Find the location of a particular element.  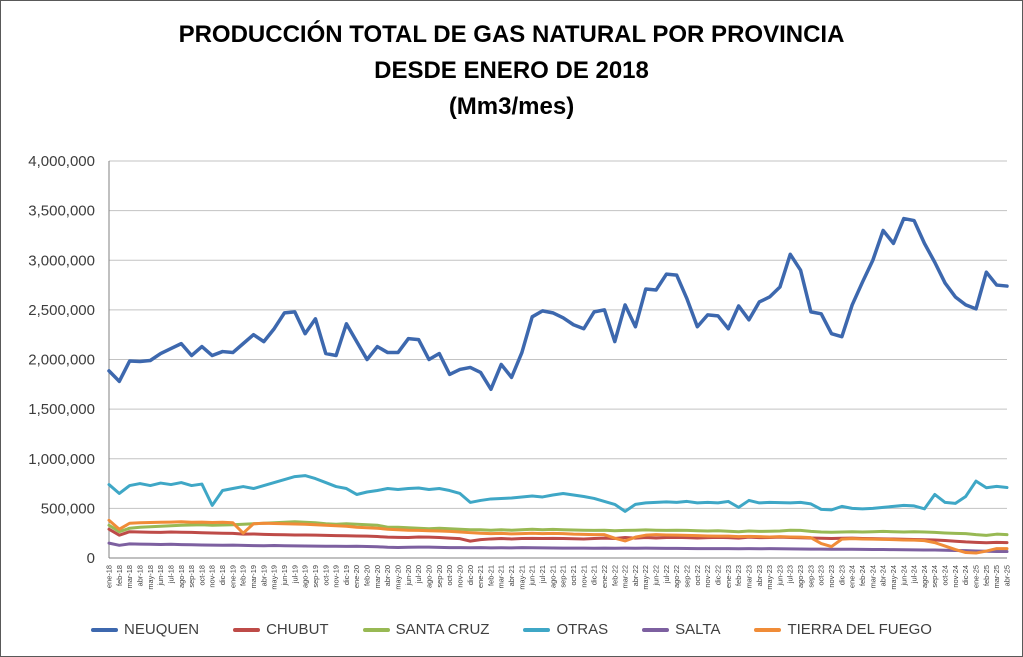

x-axis-label: ene-18 is located at coordinates (109, 576).